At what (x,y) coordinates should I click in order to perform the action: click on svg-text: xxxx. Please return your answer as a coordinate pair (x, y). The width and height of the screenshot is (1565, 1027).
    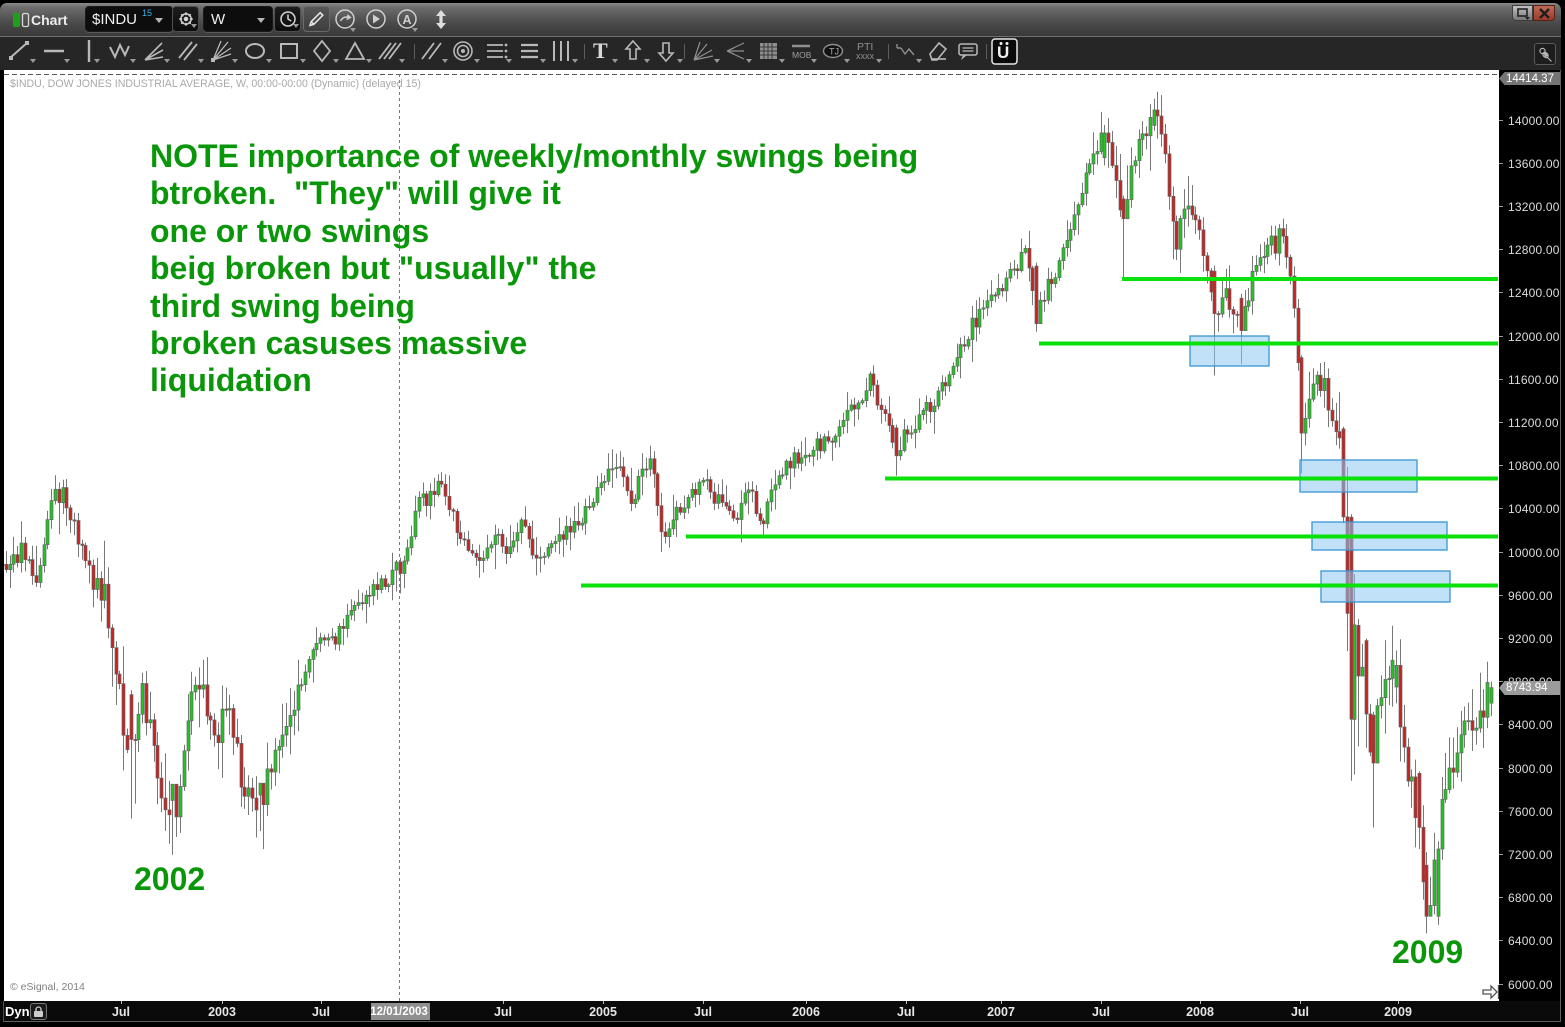
    Looking at the image, I should click on (865, 56).